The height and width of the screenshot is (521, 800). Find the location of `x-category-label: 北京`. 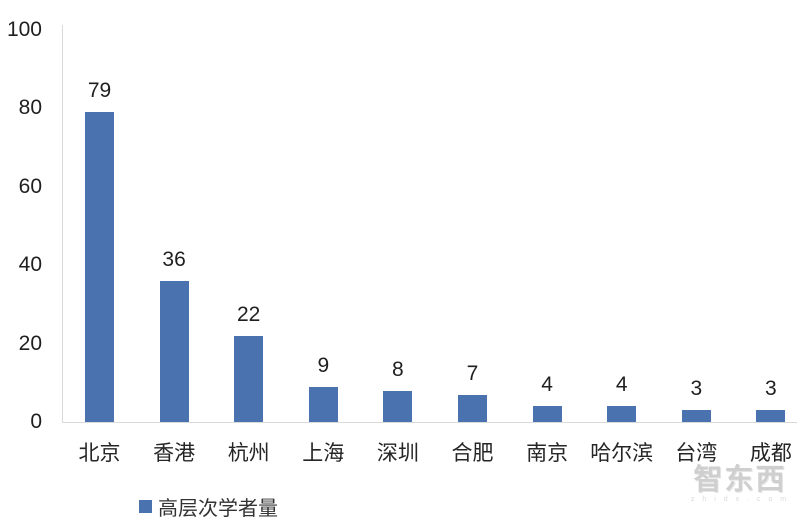

x-category-label: 北京 is located at coordinates (99, 453).